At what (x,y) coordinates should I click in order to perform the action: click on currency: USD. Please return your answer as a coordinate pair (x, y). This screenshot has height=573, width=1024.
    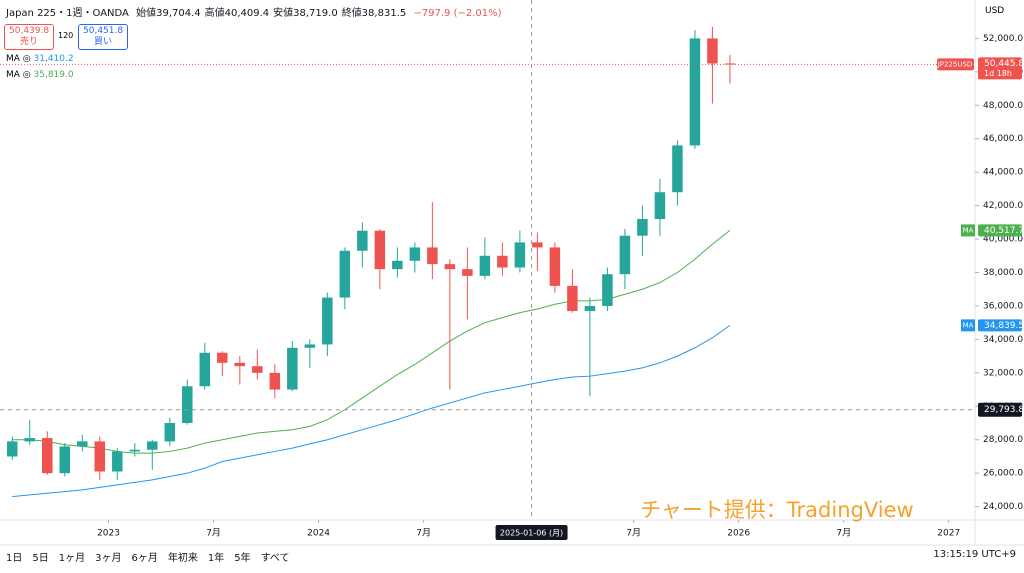
    Looking at the image, I should click on (995, 11).